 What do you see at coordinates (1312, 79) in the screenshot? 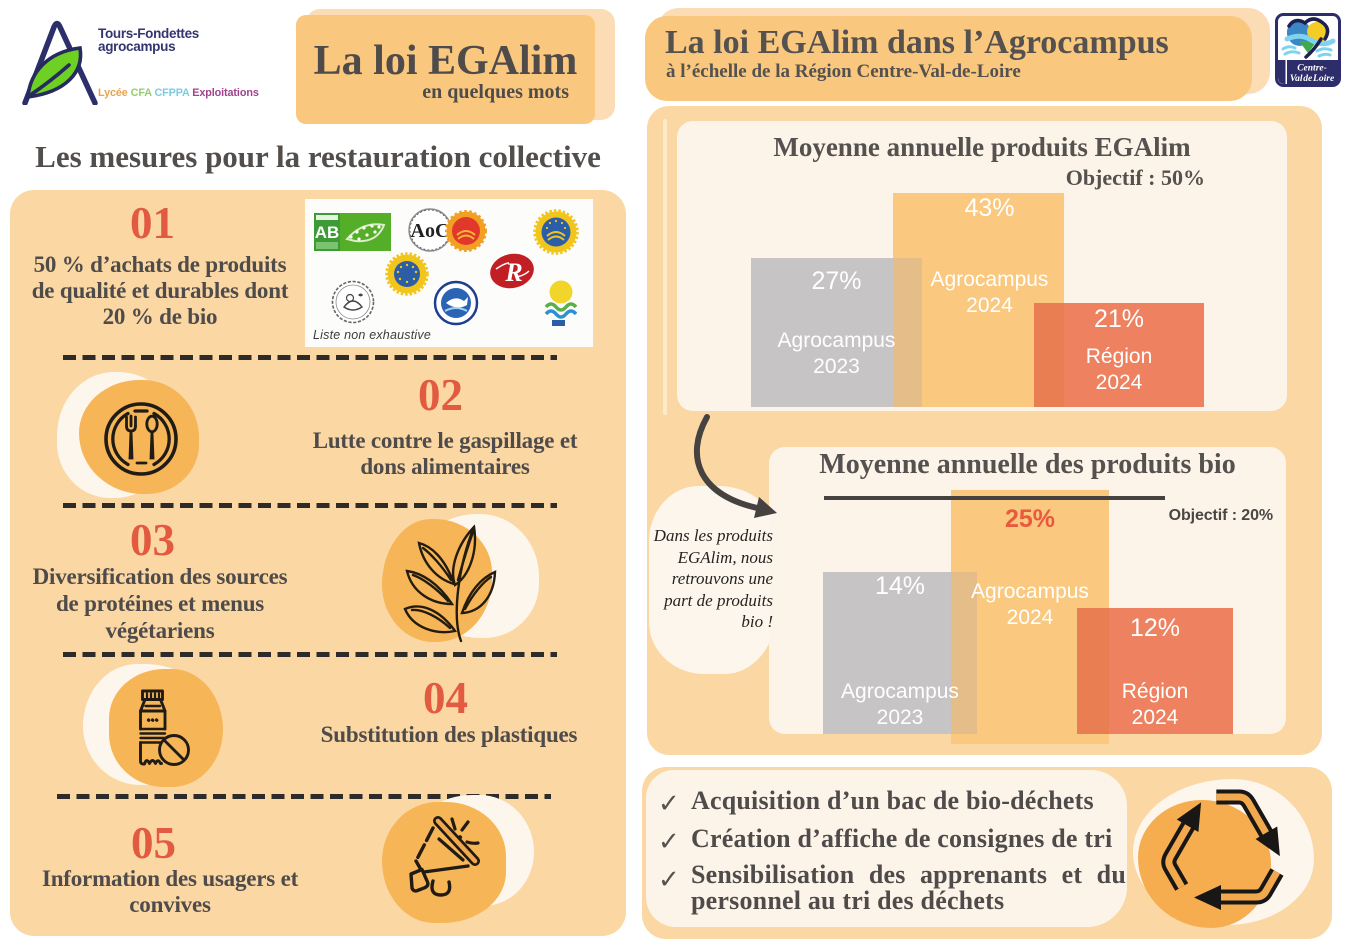
I see `svg-text: Val de Loire` at bounding box center [1312, 79].